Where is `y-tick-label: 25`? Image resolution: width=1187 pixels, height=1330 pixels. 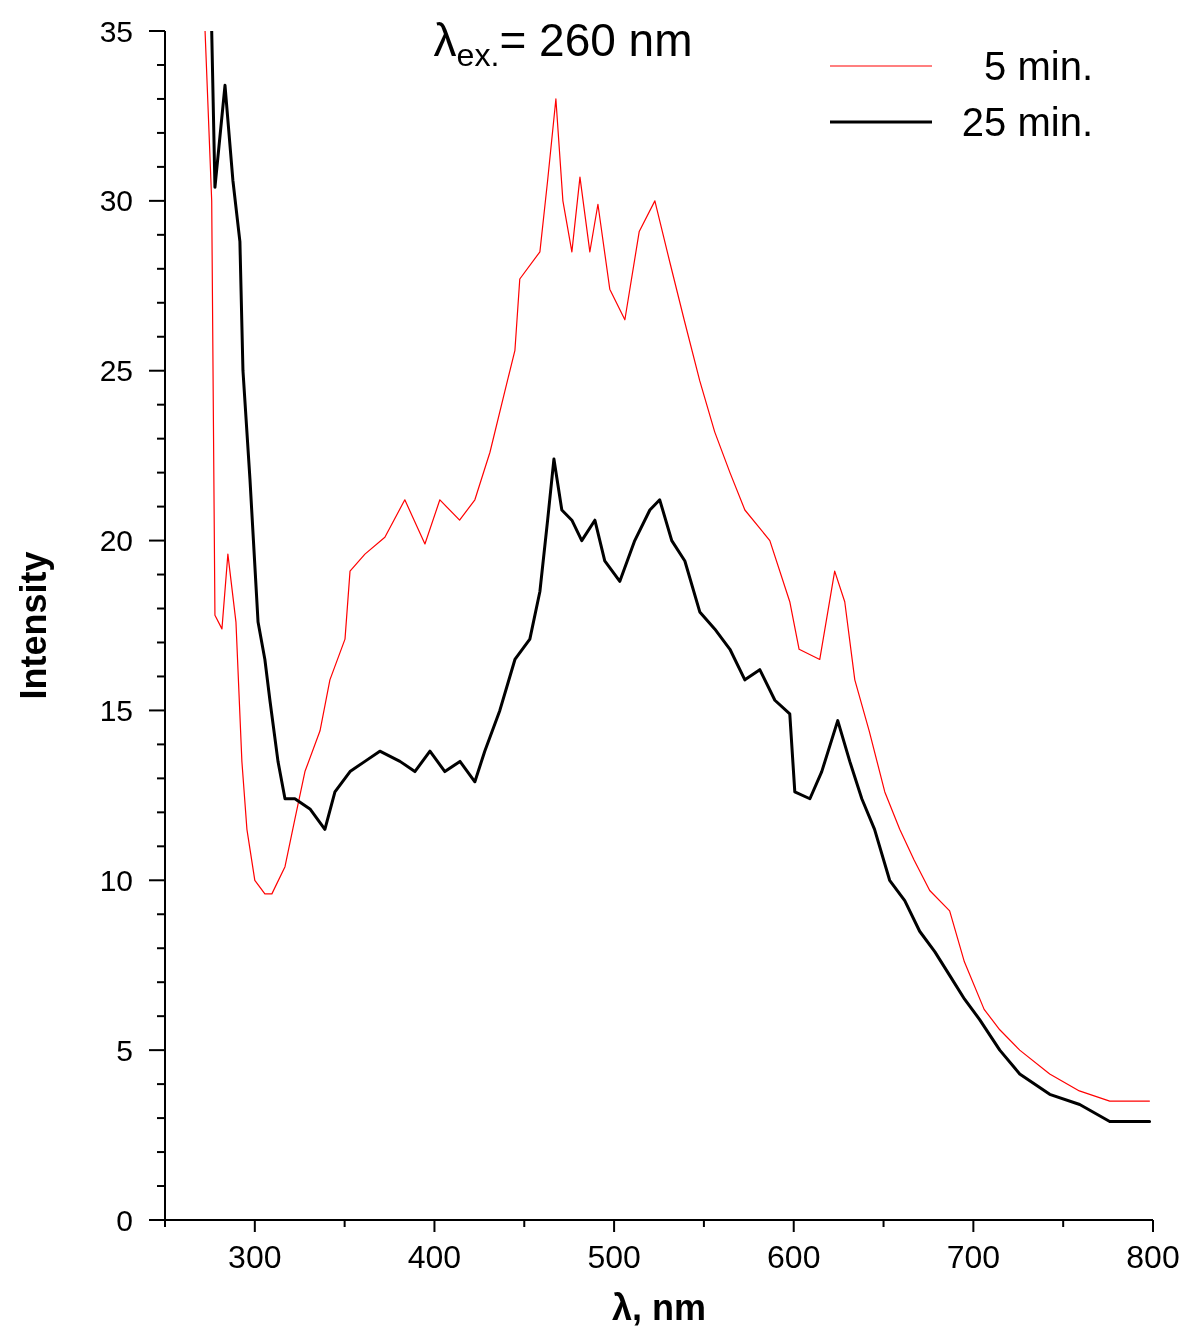
y-tick-label: 25 is located at coordinates (116, 371).